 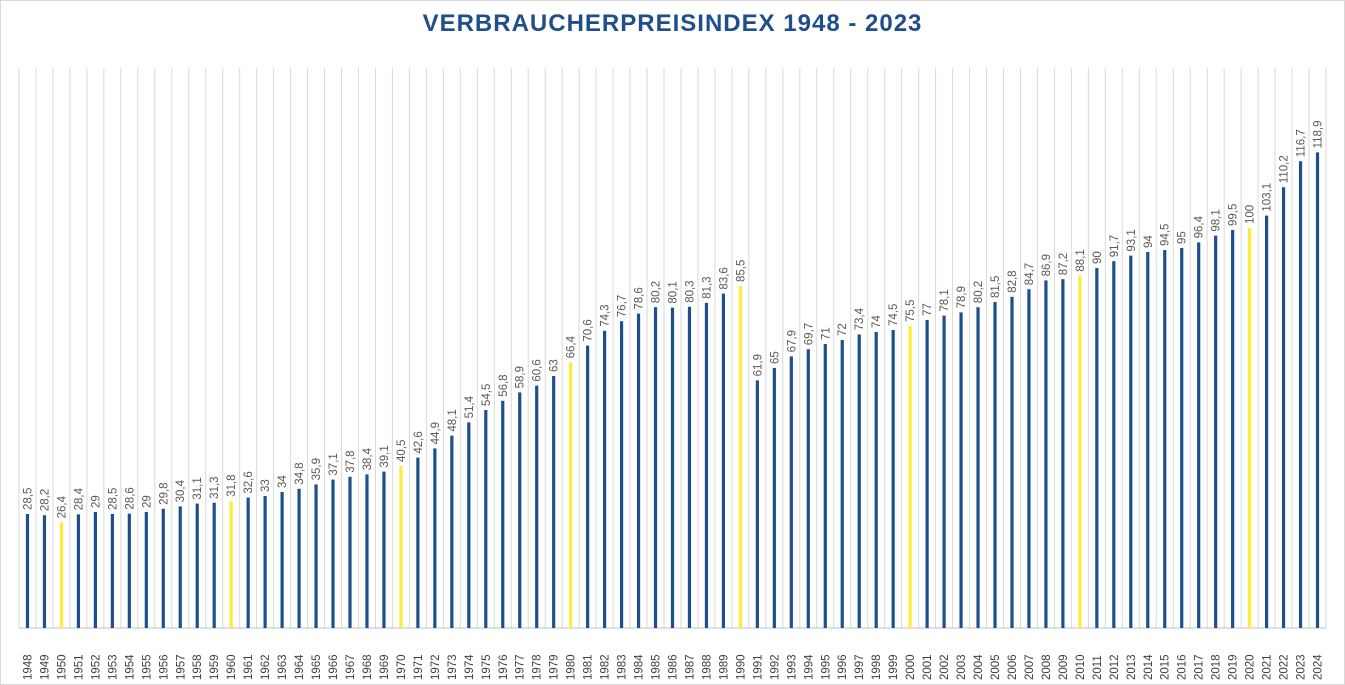 What do you see at coordinates (826, 667) in the screenshot?
I see `x-tick-label-1995: 1995` at bounding box center [826, 667].